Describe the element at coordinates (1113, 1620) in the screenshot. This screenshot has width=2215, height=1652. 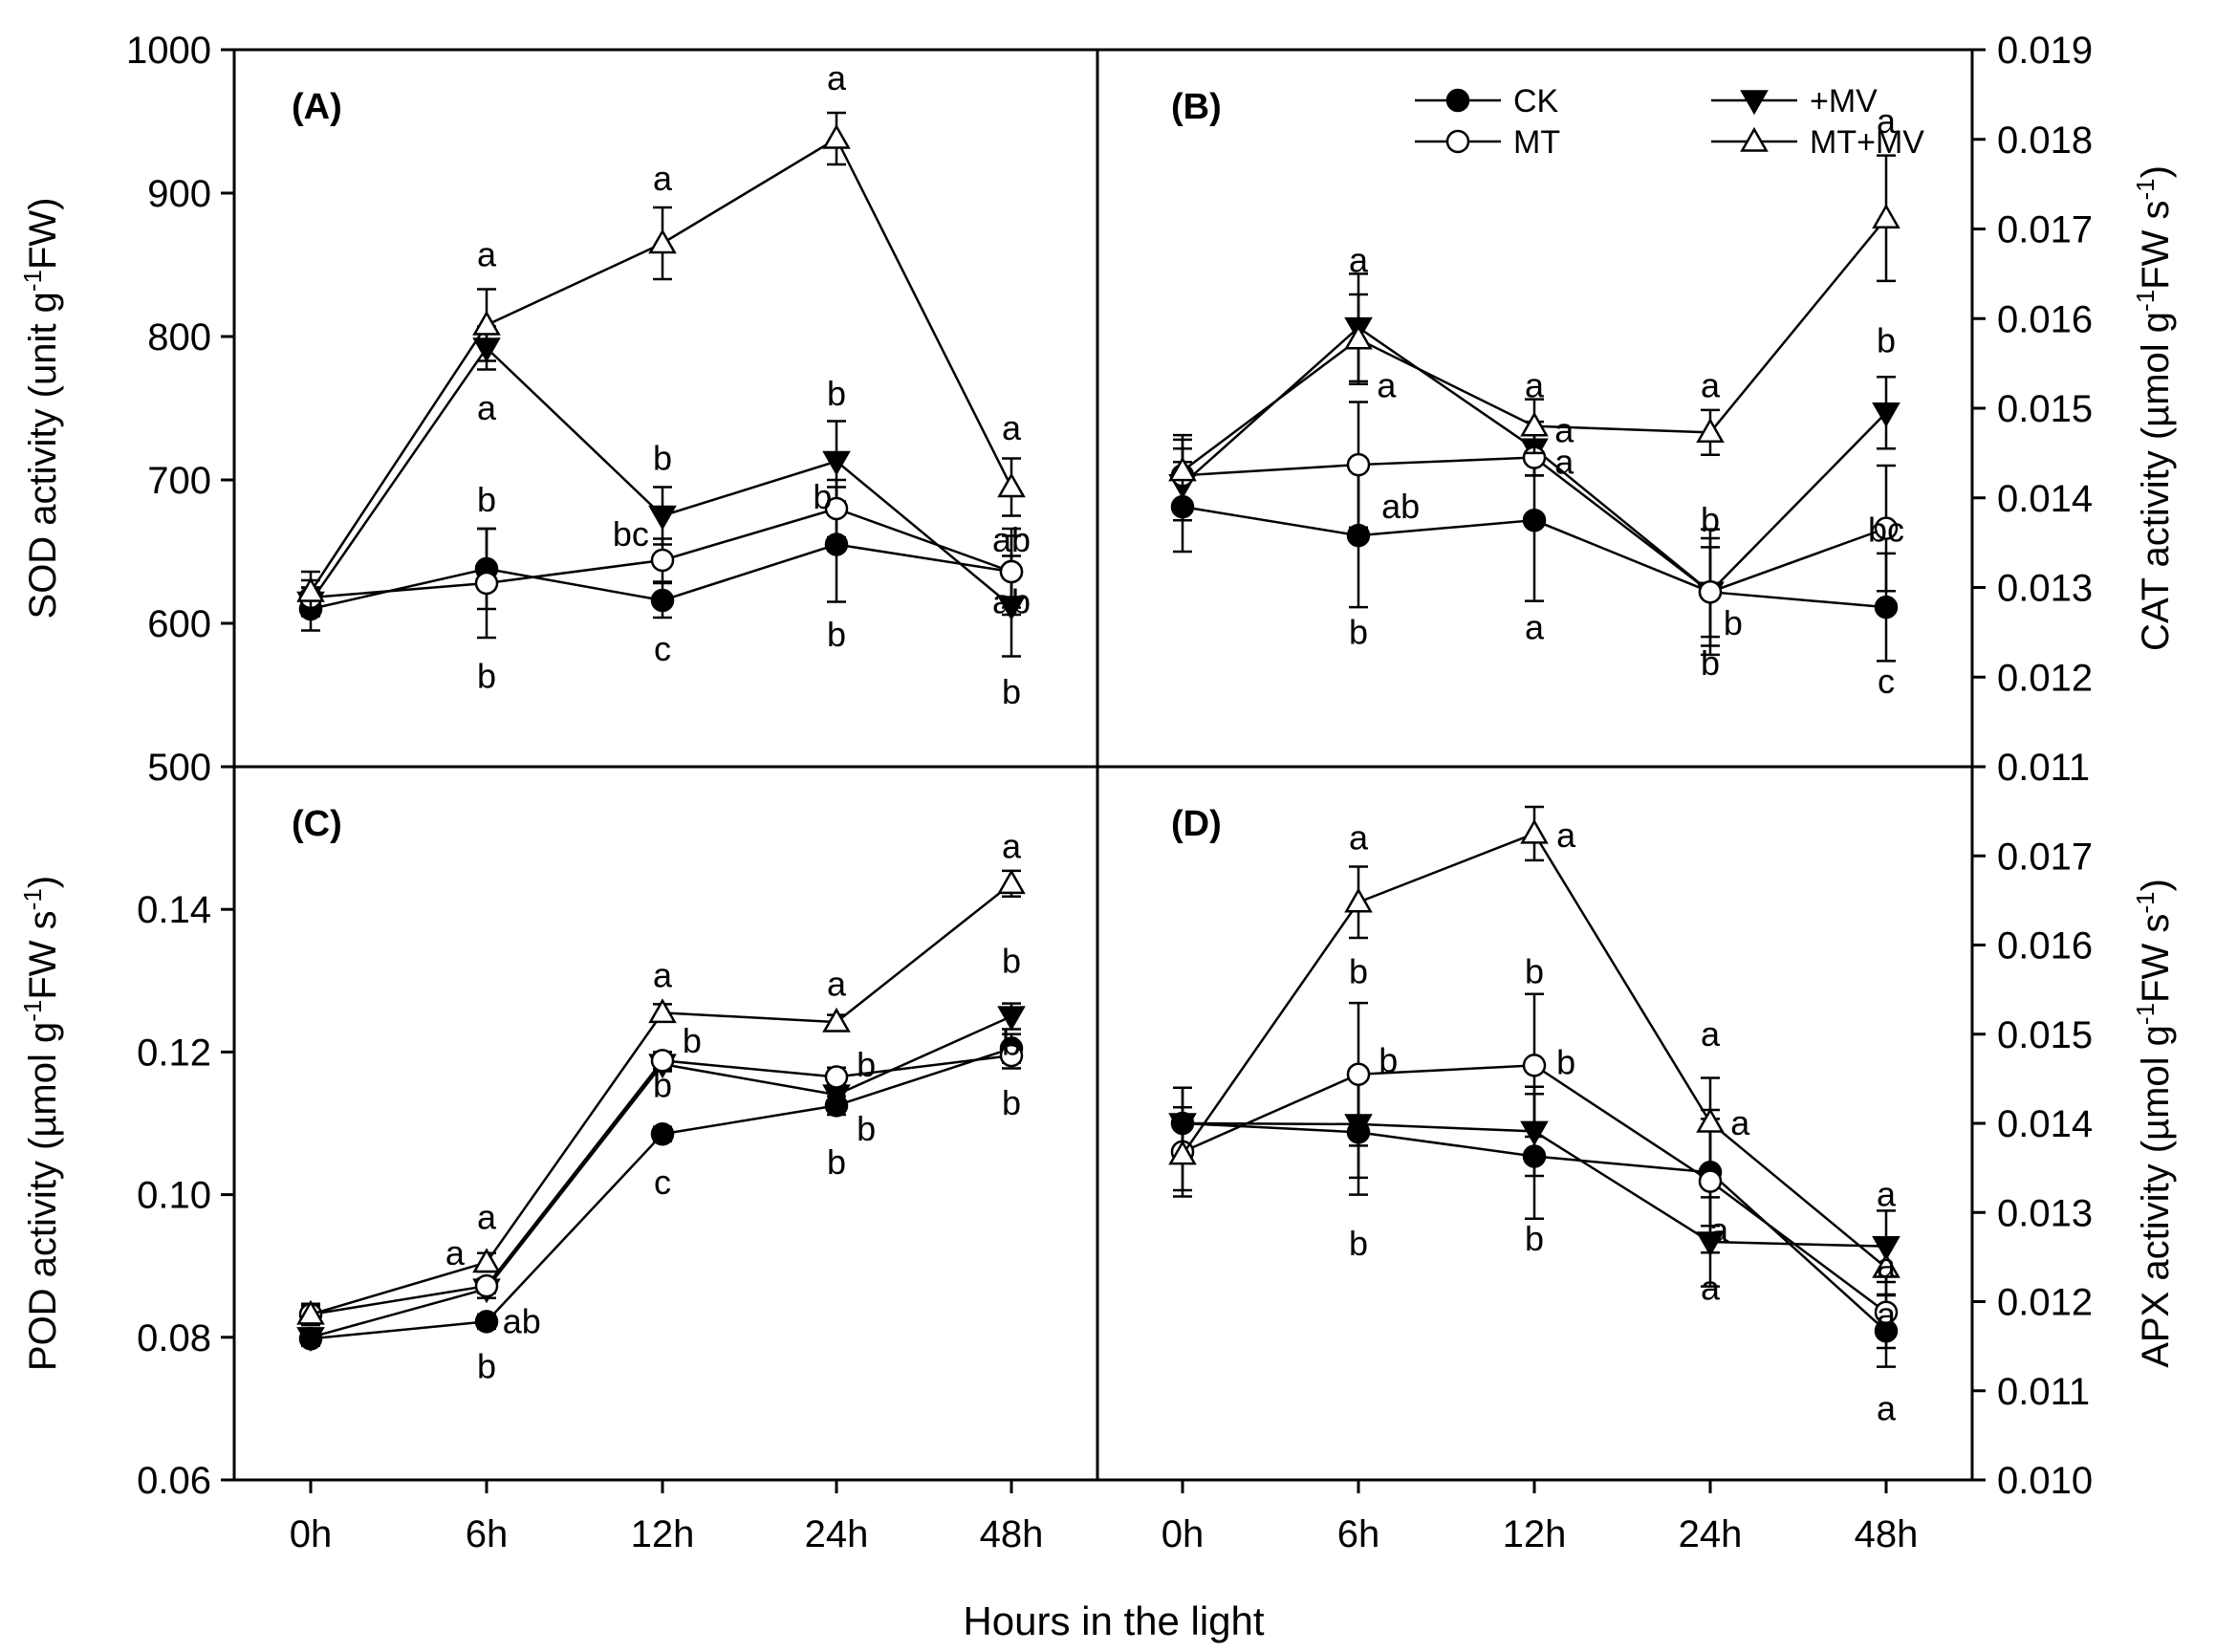
I see `x-axis-label: Hours in the light` at that location.